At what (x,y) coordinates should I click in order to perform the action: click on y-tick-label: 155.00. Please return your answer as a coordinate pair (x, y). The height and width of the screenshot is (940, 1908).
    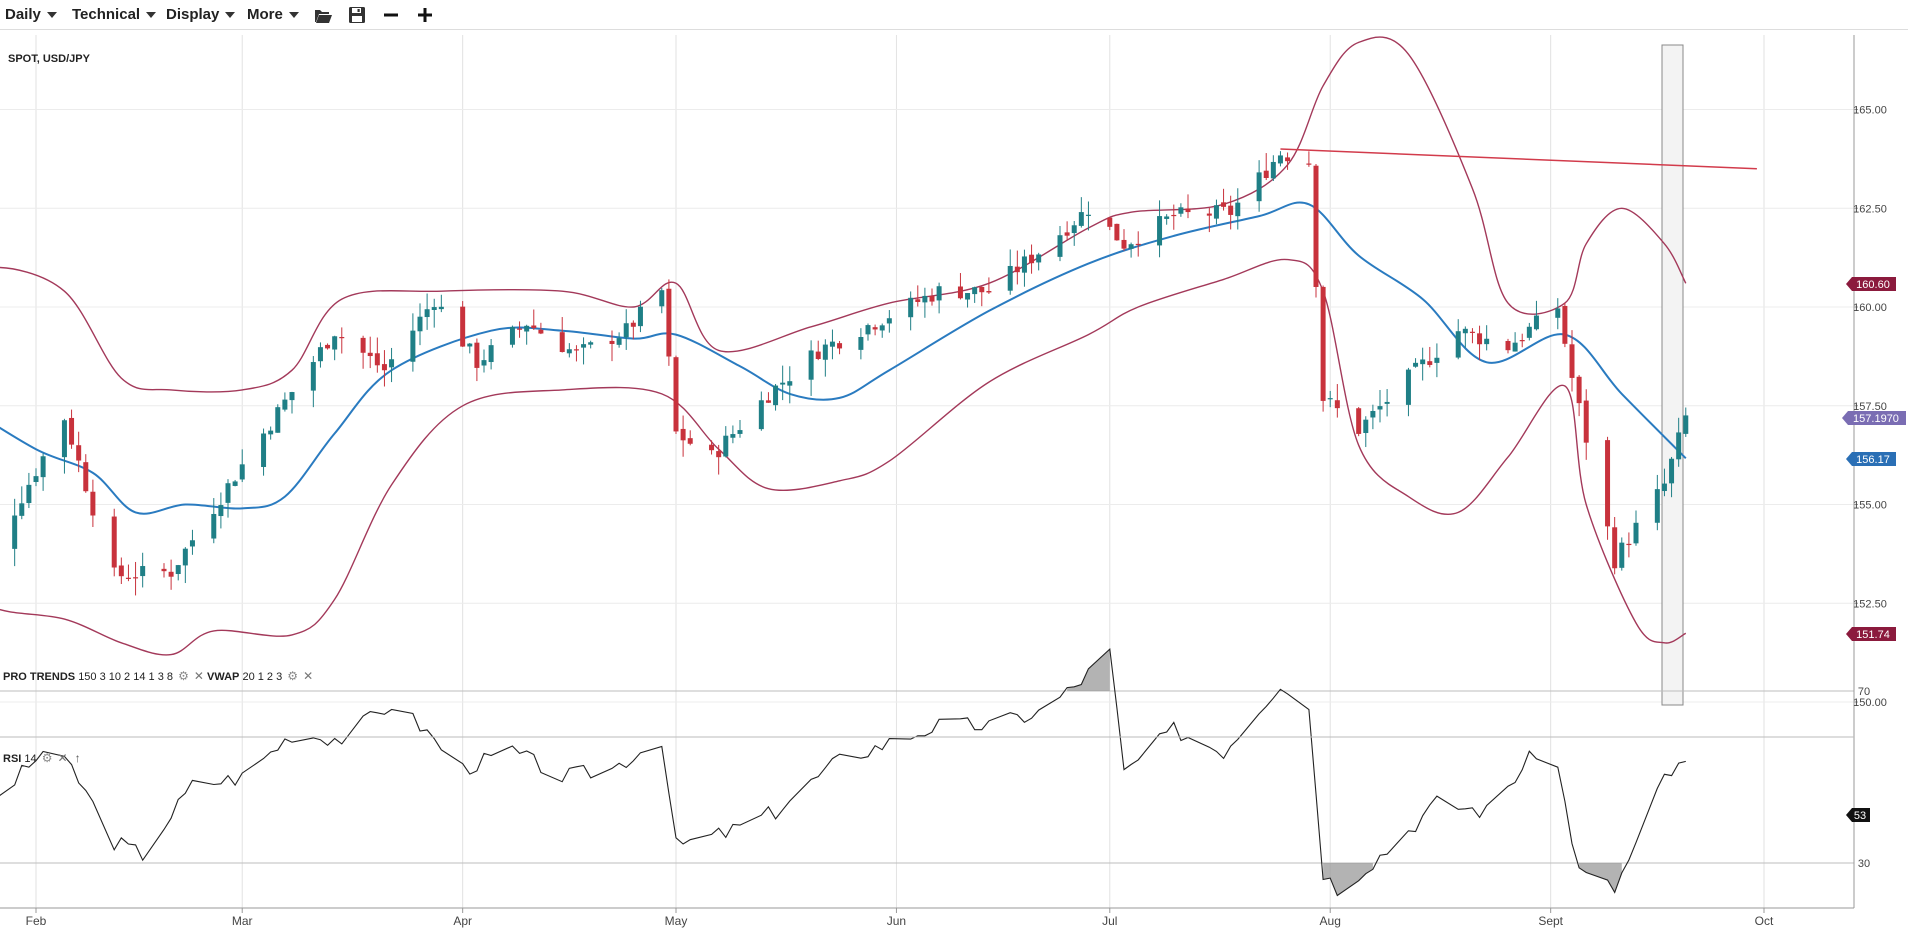
    Looking at the image, I should click on (1870, 506).